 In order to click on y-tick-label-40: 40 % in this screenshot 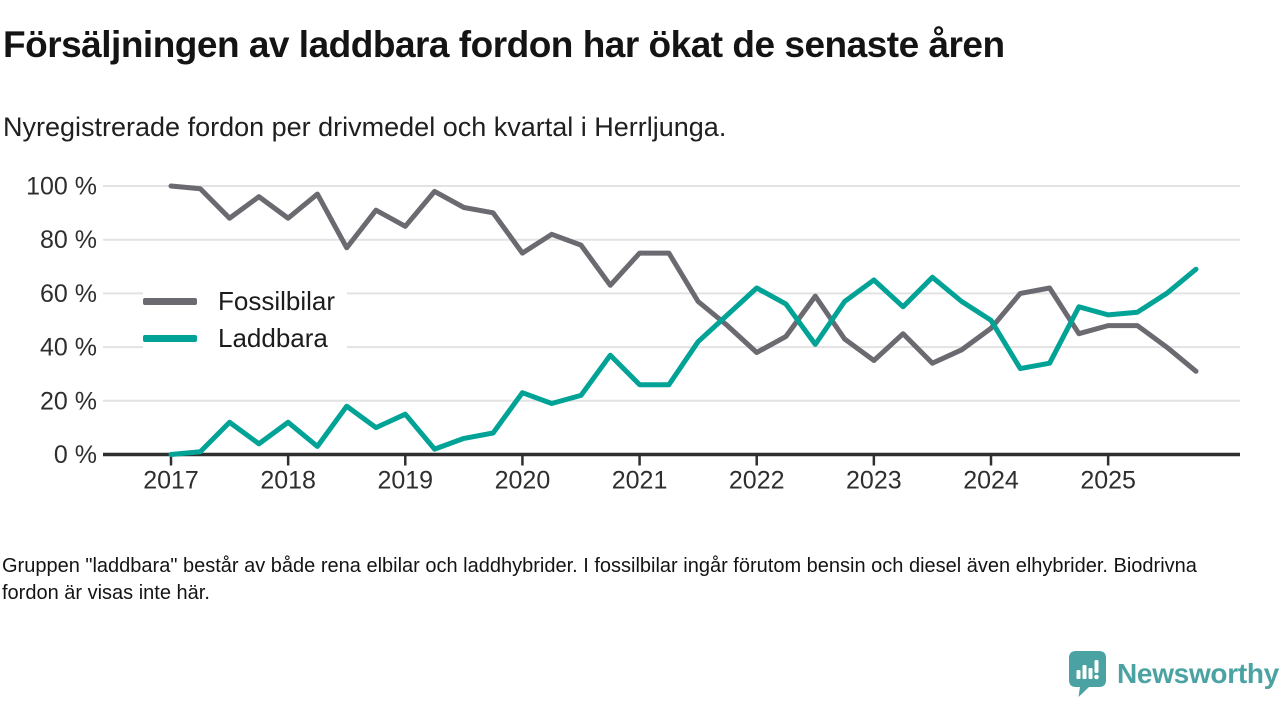, I will do `click(68, 348)`.